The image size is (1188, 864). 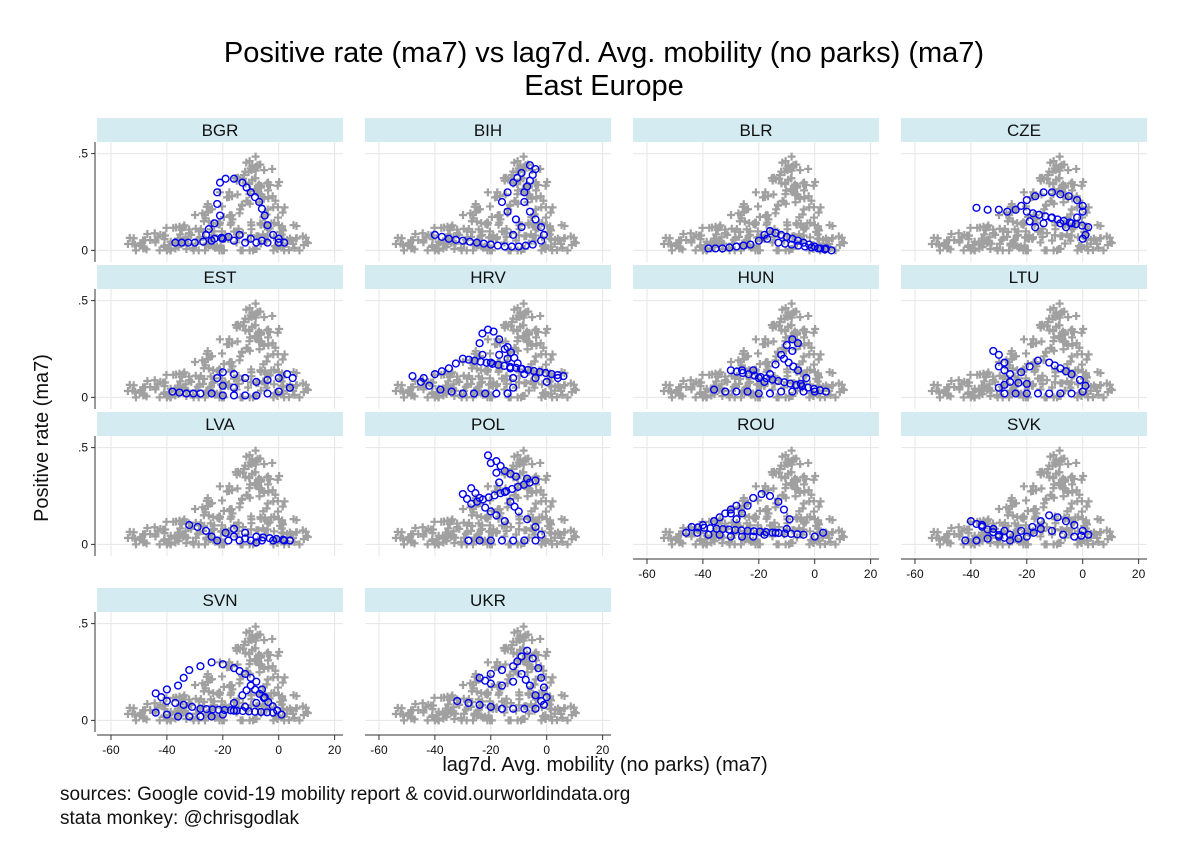 I want to click on panel-strip-label: CZE, so click(x=1024, y=130).